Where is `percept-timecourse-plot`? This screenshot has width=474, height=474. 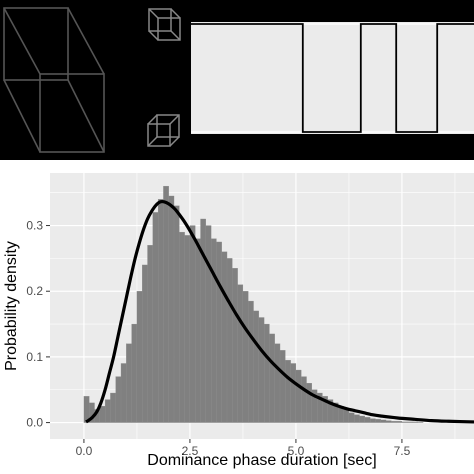
percept-timecourse-plot is located at coordinates (332, 78).